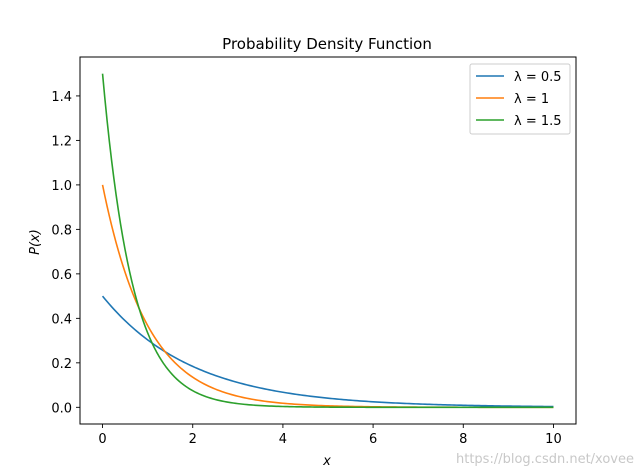 The height and width of the screenshot is (476, 640). I want to click on legend-label-1: λ = 1, so click(531, 99).